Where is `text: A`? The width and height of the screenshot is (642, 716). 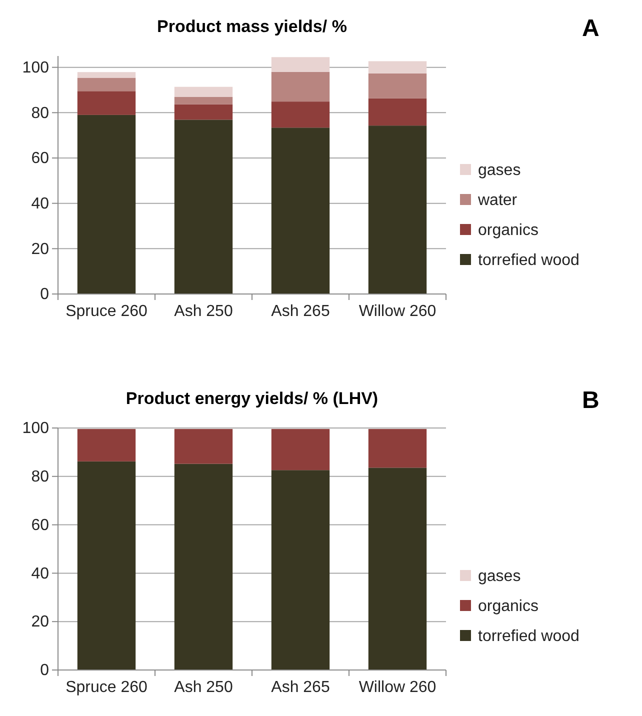 text: A is located at coordinates (591, 28).